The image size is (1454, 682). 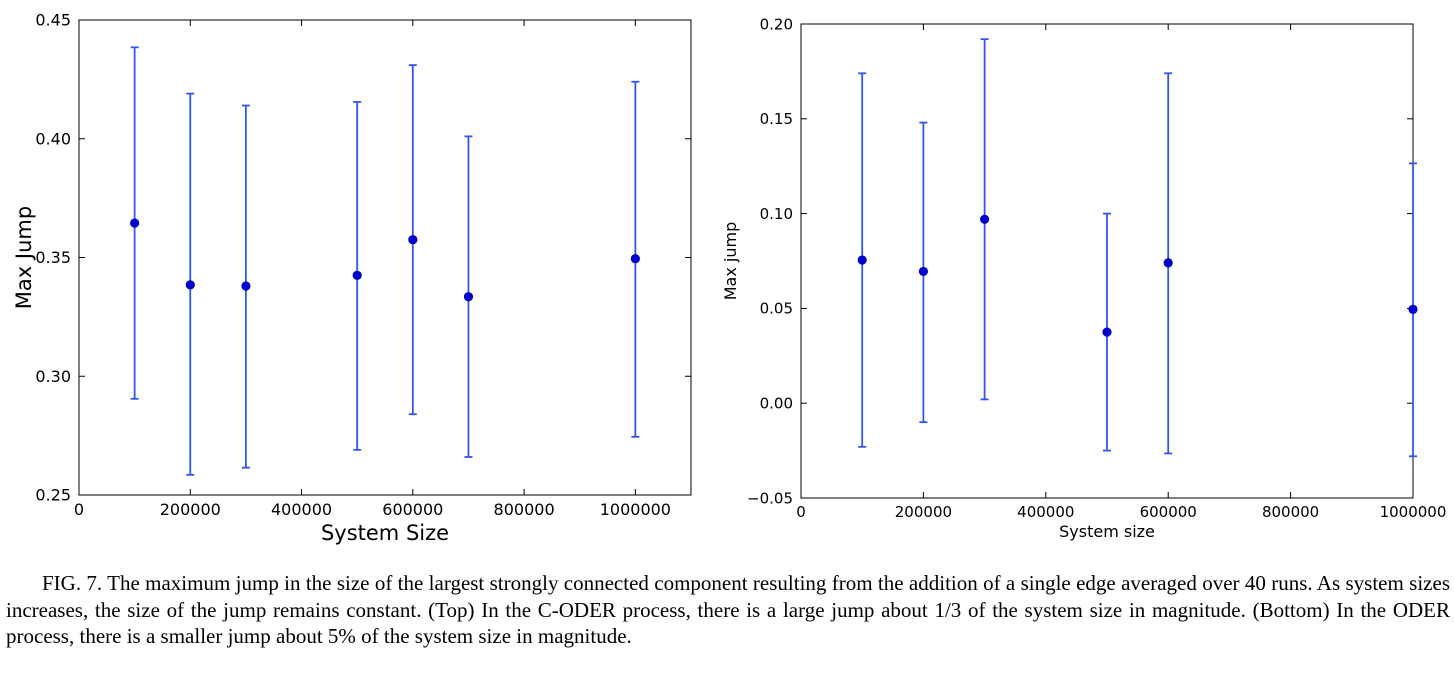 What do you see at coordinates (776, 403) in the screenshot?
I see `y-tick-label: 0.00` at bounding box center [776, 403].